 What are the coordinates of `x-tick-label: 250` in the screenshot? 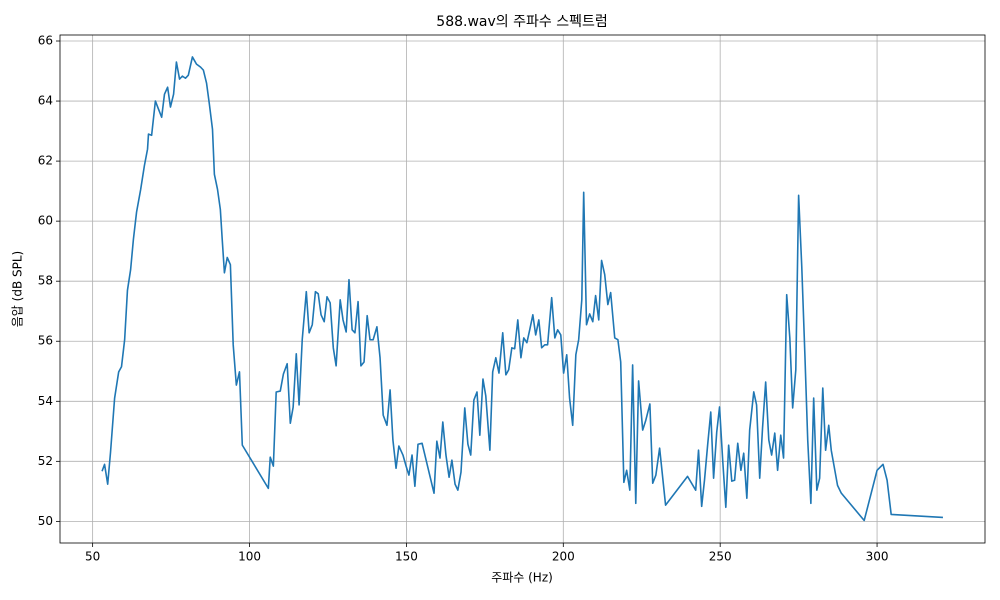 It's located at (720, 557).